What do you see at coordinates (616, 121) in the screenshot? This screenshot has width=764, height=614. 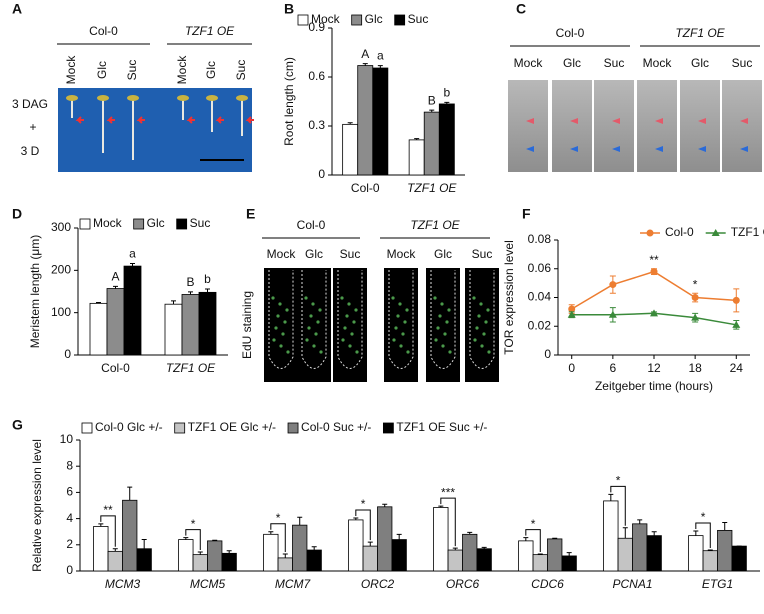 I see `red-arrow` at bounding box center [616, 121].